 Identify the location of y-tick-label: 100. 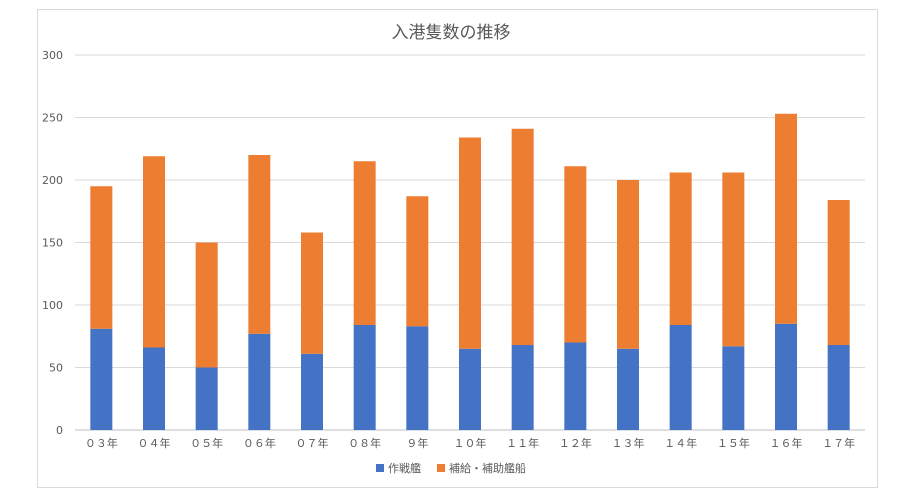
(52, 305).